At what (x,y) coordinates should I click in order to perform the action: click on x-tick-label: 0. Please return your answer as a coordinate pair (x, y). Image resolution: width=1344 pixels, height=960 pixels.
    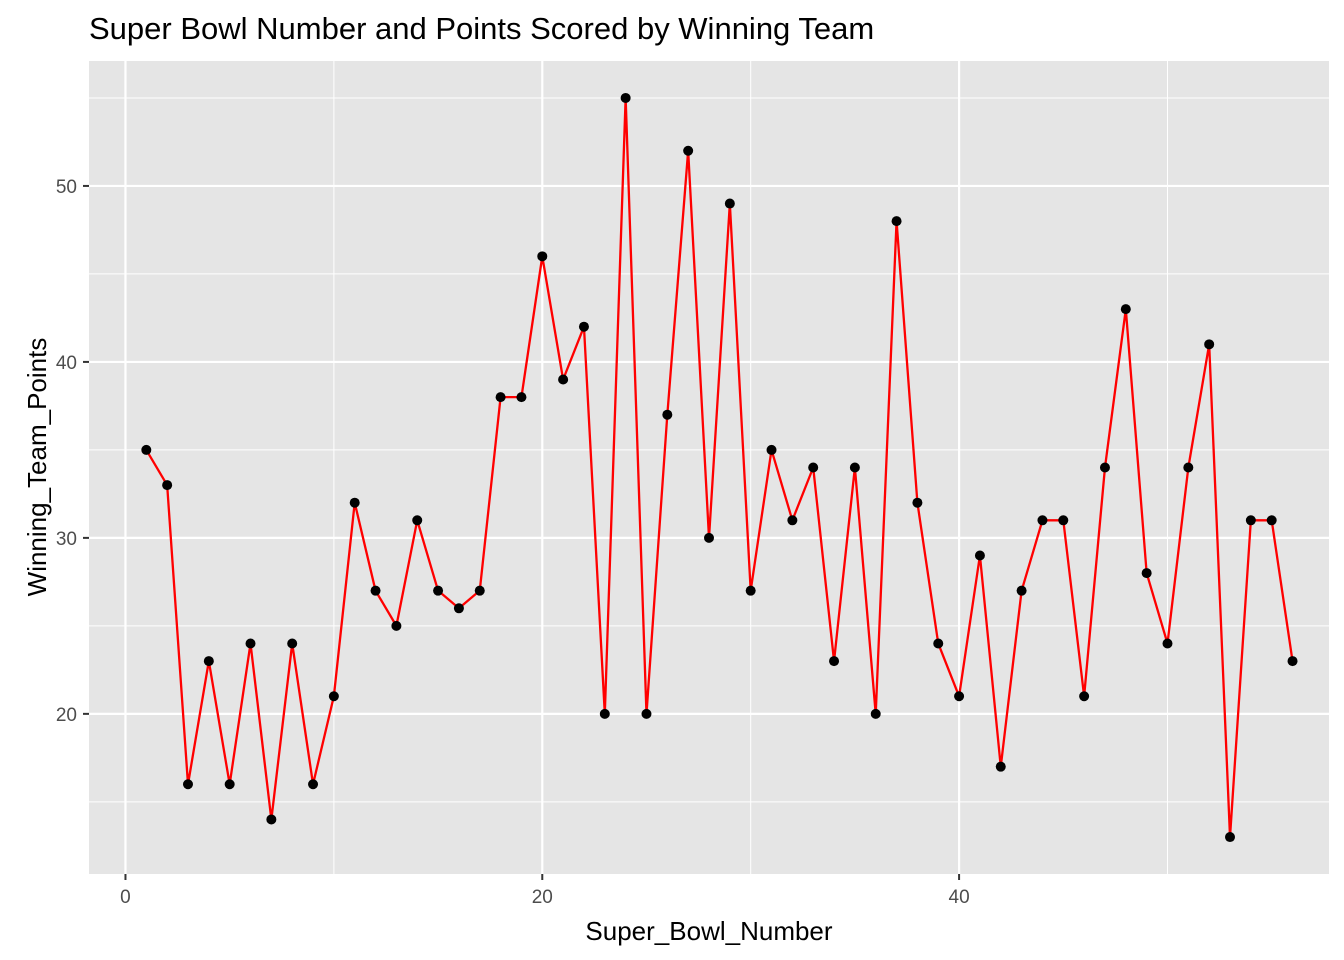
    Looking at the image, I should click on (125, 897).